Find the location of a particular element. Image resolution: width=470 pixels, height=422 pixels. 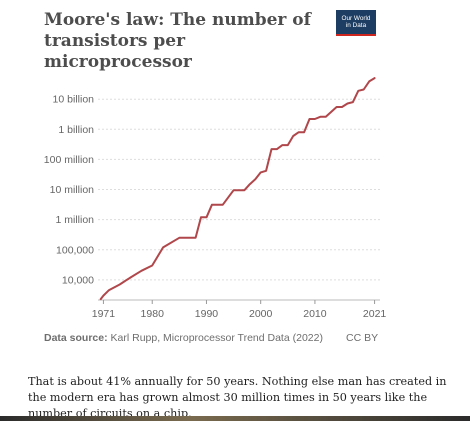

x-tick-label: 2000 is located at coordinates (261, 314).